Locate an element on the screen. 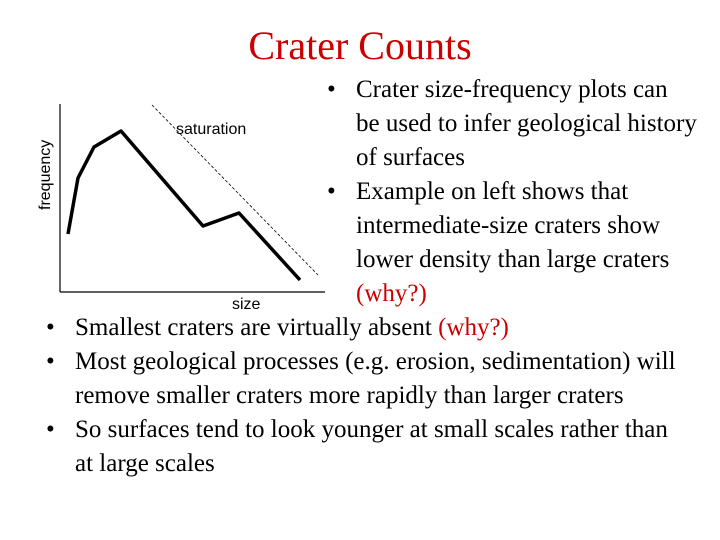 This screenshot has height=540, width=720. saturation-label: saturation is located at coordinates (211, 129).